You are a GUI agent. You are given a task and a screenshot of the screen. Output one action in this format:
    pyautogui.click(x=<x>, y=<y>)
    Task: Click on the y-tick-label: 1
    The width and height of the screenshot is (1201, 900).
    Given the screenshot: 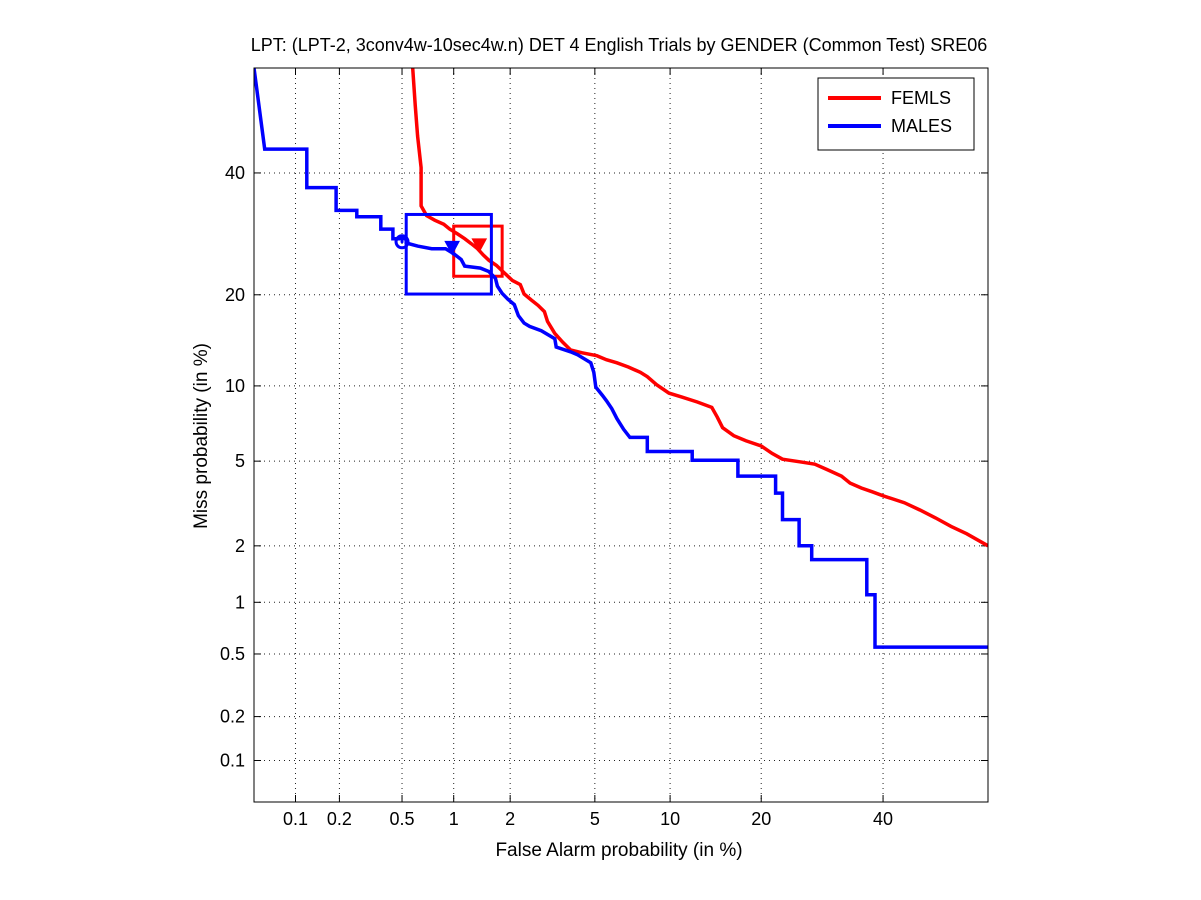 What is the action you would take?
    pyautogui.click(x=240, y=602)
    